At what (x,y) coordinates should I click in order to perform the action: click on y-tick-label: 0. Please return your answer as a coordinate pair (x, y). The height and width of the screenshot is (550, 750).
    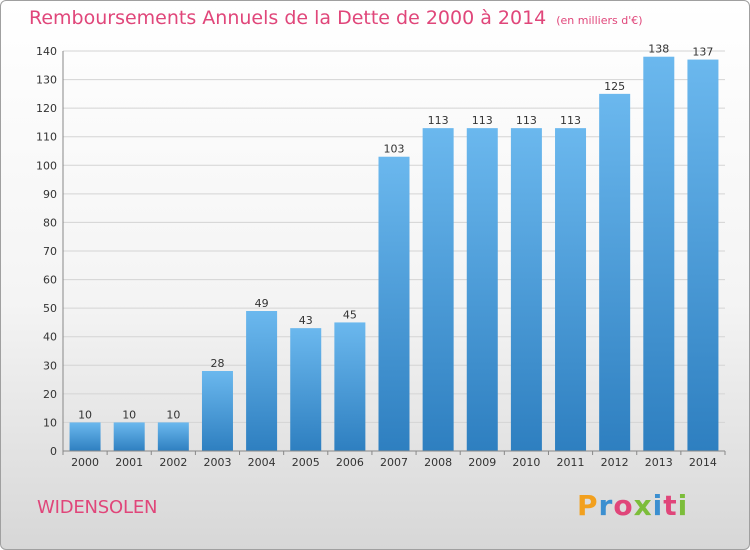
    Looking at the image, I should click on (53, 451).